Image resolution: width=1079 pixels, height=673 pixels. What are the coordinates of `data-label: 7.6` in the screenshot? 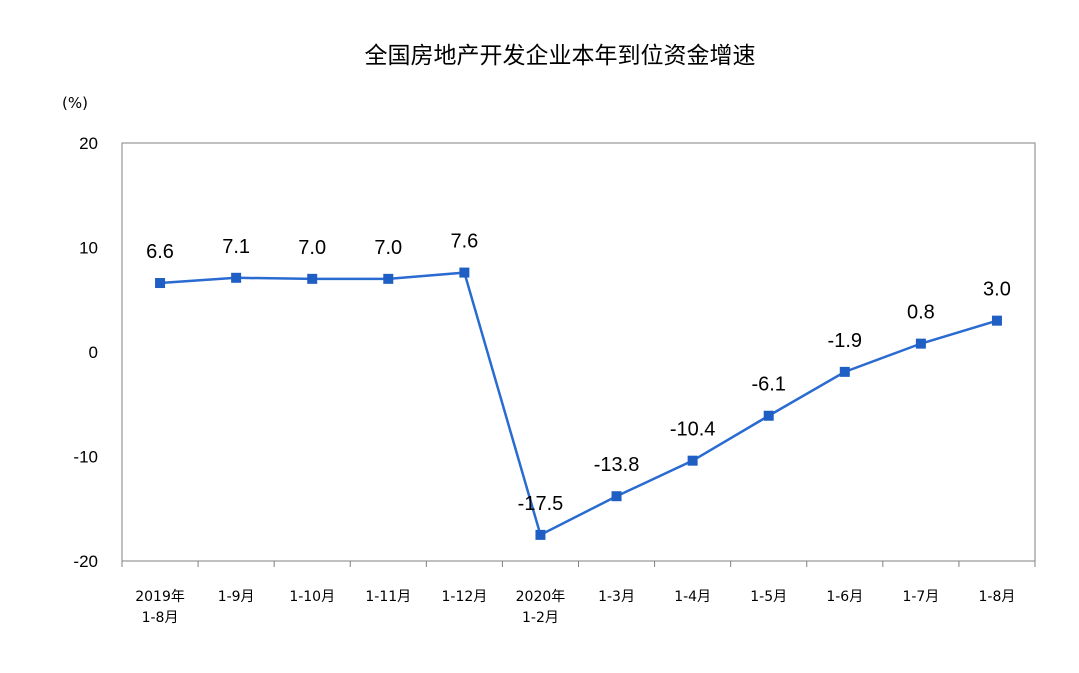 It's located at (464, 242).